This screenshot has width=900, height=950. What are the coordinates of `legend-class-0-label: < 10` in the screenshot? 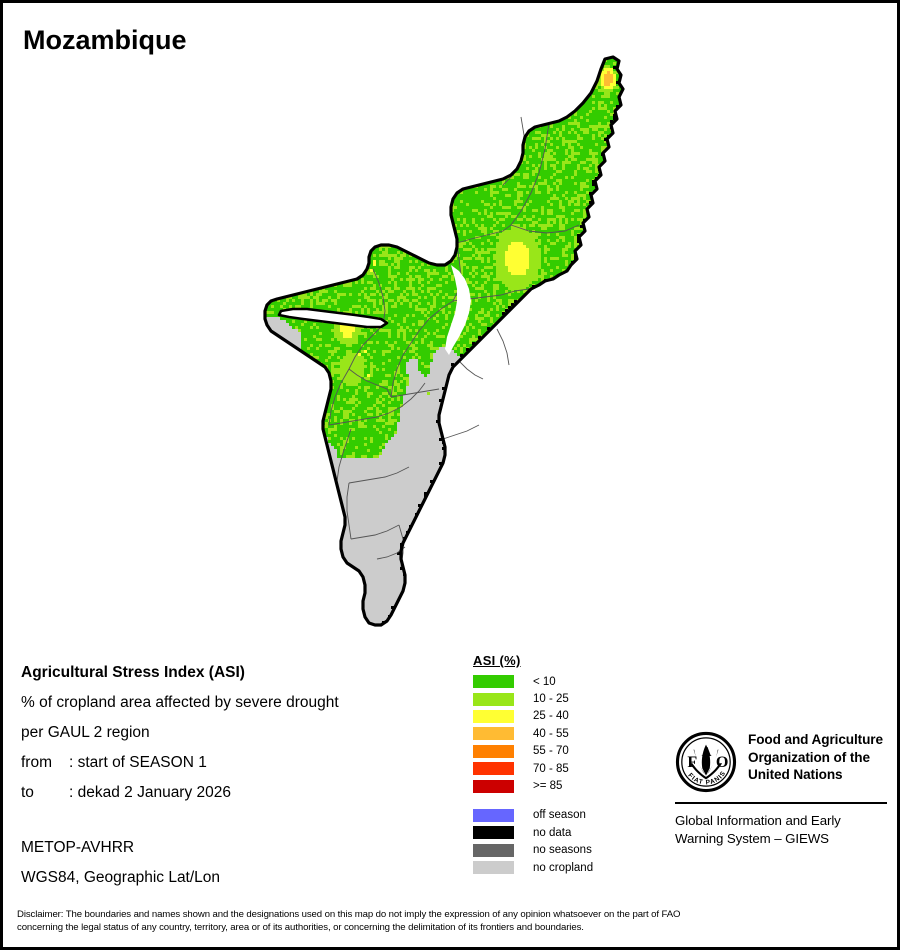 It's located at (544, 681).